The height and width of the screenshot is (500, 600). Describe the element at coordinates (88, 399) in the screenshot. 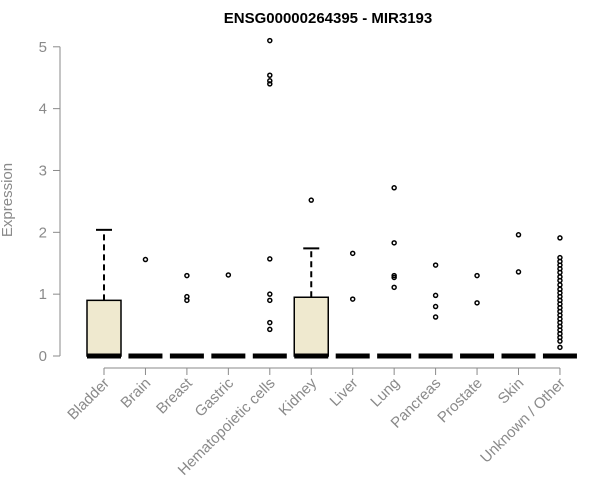

I see `x-tick-label: Bladder` at that location.